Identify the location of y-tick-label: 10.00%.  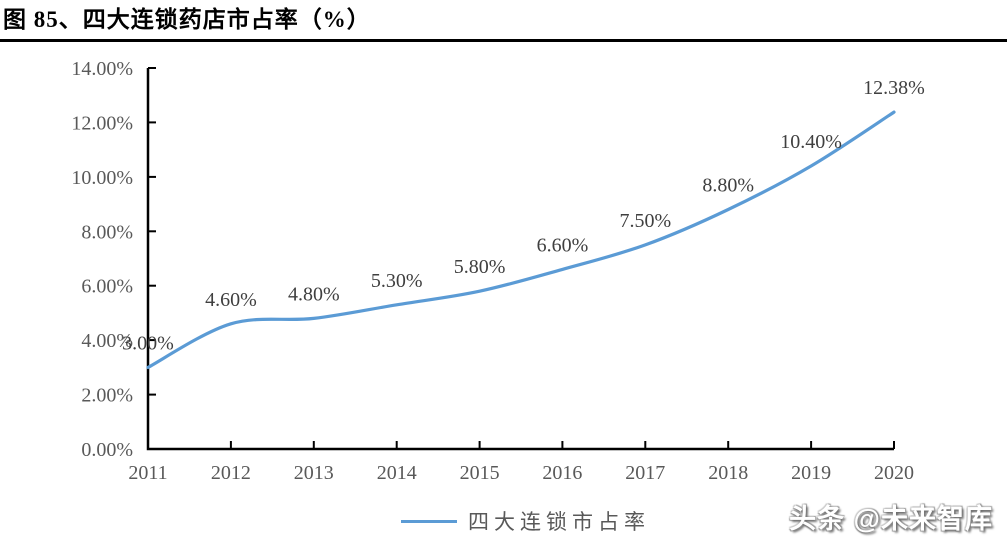
(102, 178).